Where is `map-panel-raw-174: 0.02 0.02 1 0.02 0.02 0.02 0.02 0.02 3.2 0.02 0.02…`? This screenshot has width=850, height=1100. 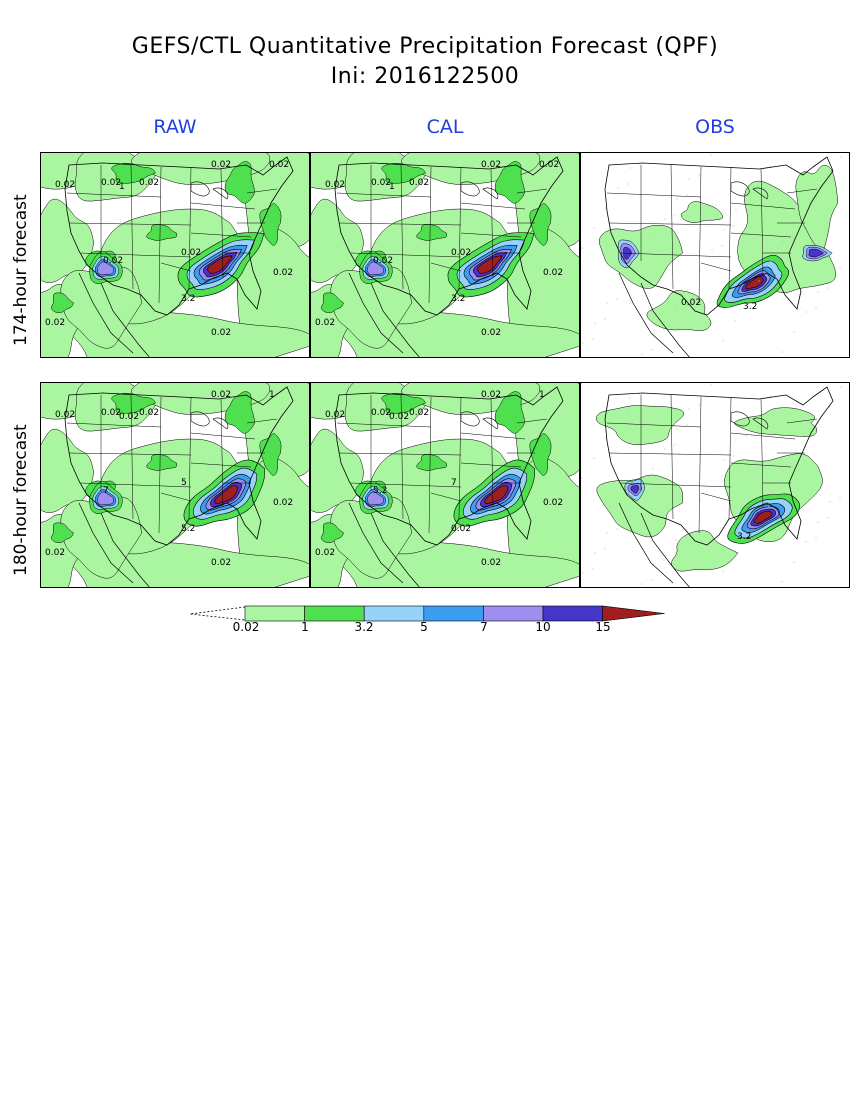
map-panel-raw-174: 0.02 0.02 1 0.02 0.02 0.02 0.02 0.02 3.2 0.02 0.02… is located at coordinates (175, 255).